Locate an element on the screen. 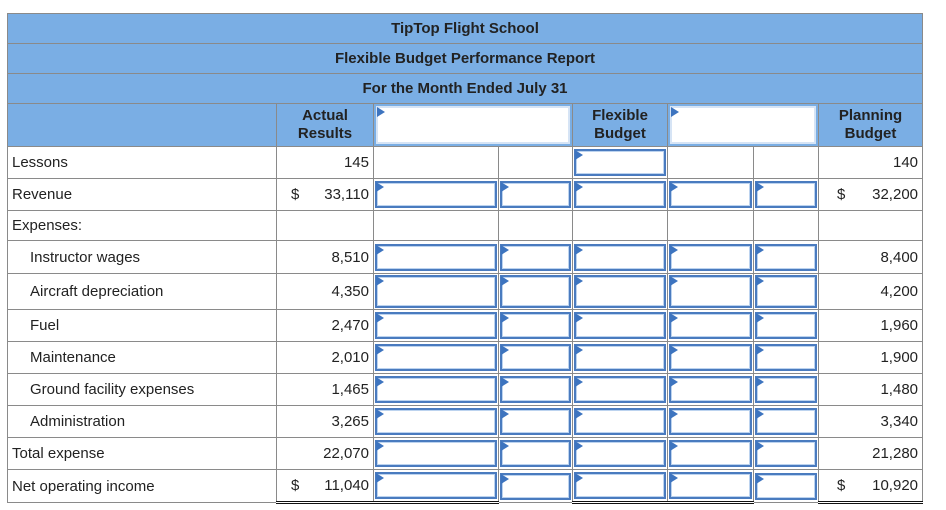 This screenshot has height=510, width=946. variance1-header-cell is located at coordinates (473, 125).